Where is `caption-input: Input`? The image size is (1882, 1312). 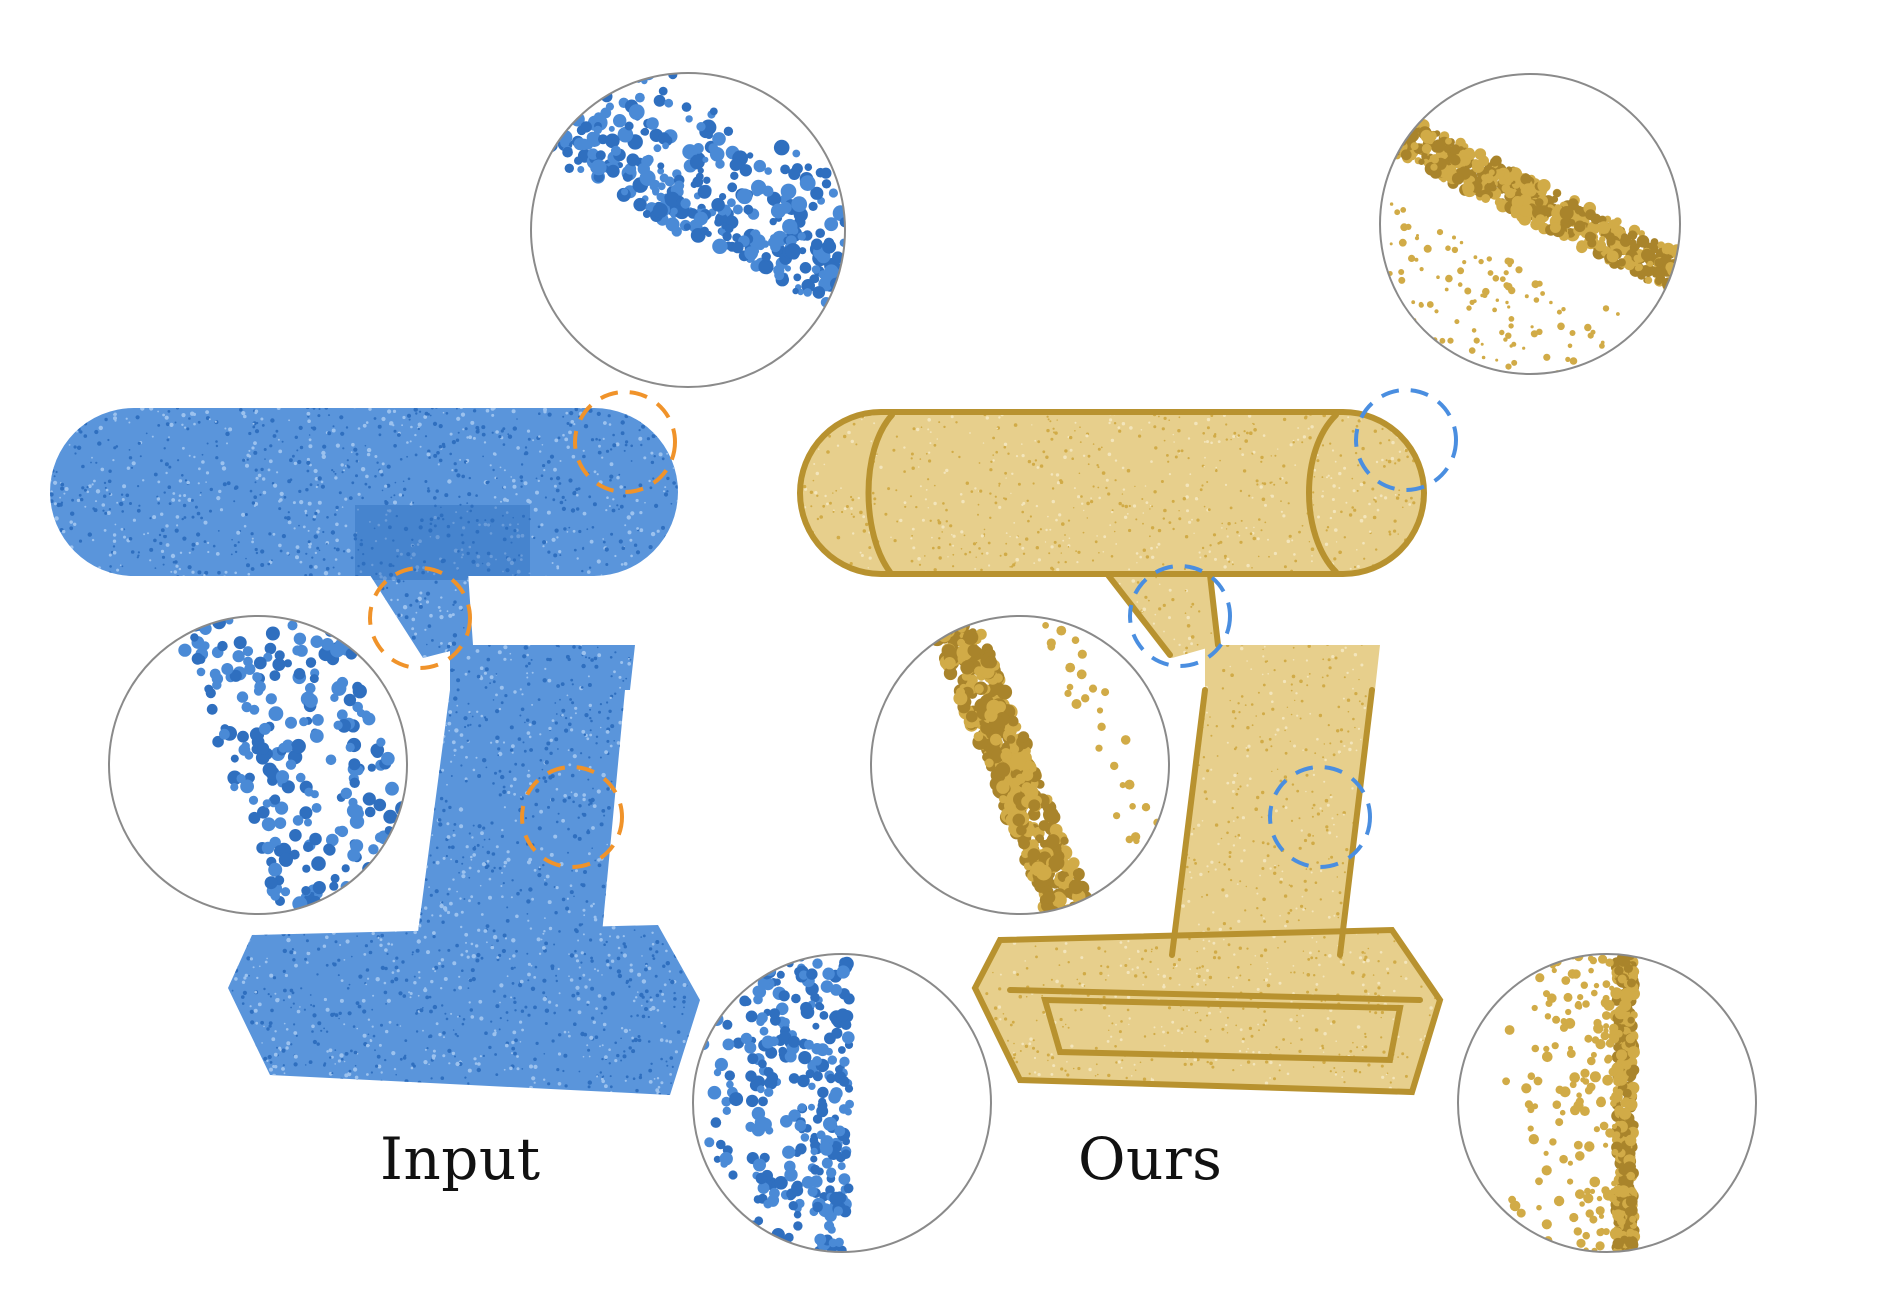
caption-input: Input is located at coordinates (460, 1159).